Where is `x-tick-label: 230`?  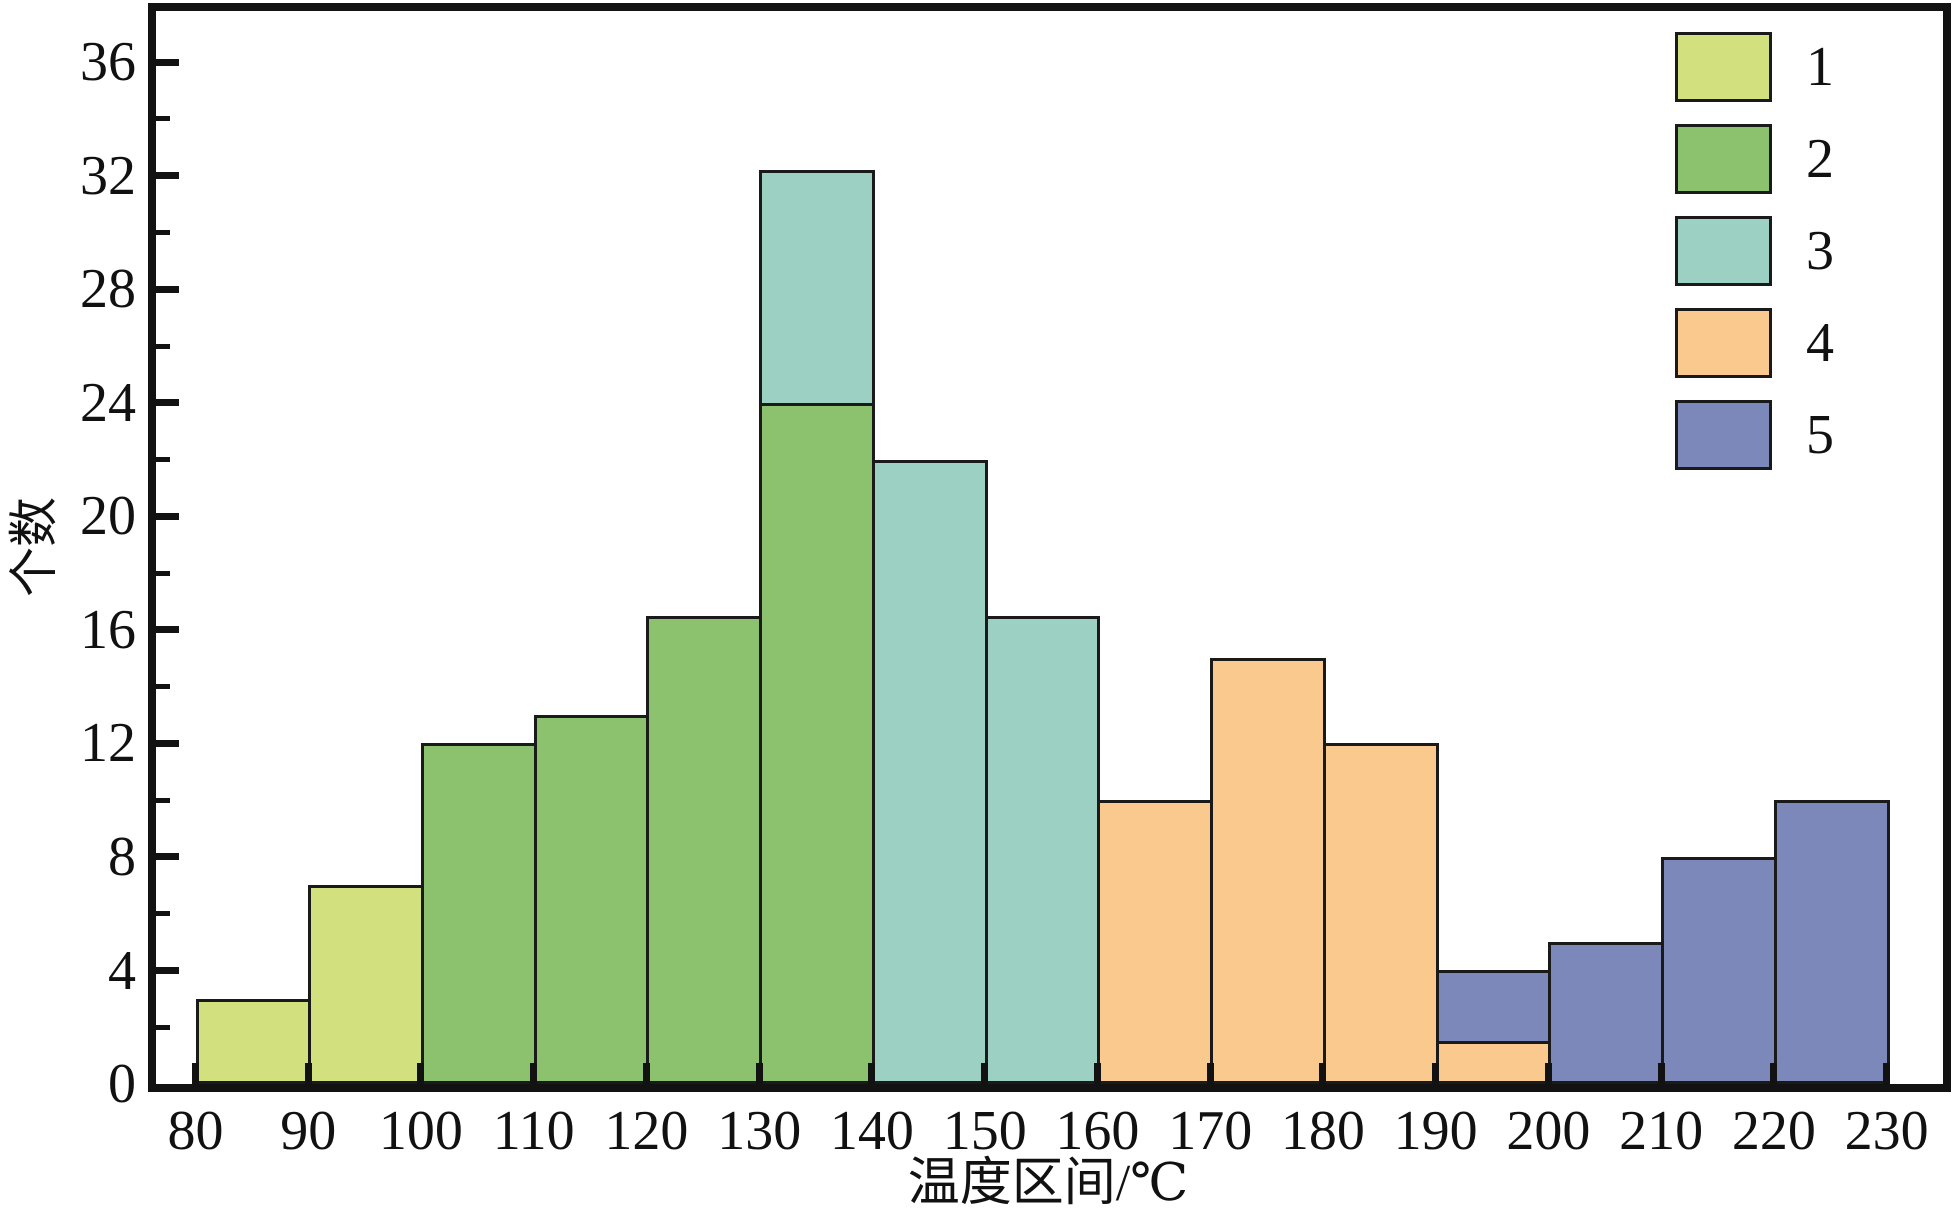 x-tick-label: 230 is located at coordinates (1886, 1131).